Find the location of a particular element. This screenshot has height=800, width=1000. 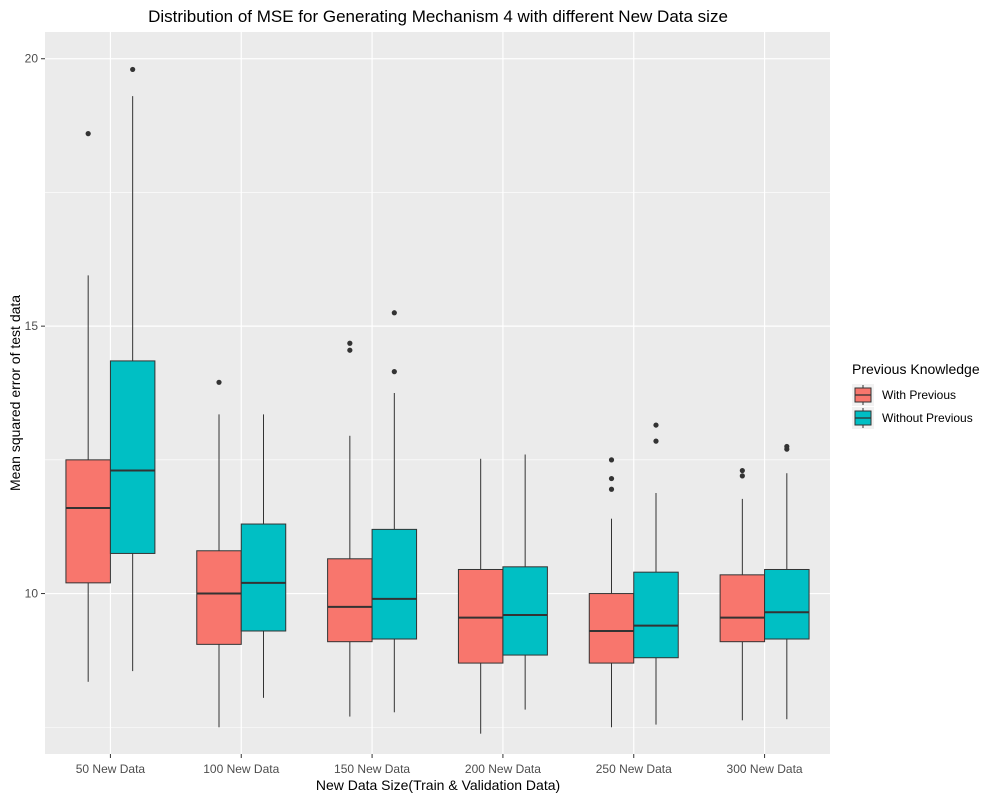

legend-label: Without Previous is located at coordinates (927, 418).